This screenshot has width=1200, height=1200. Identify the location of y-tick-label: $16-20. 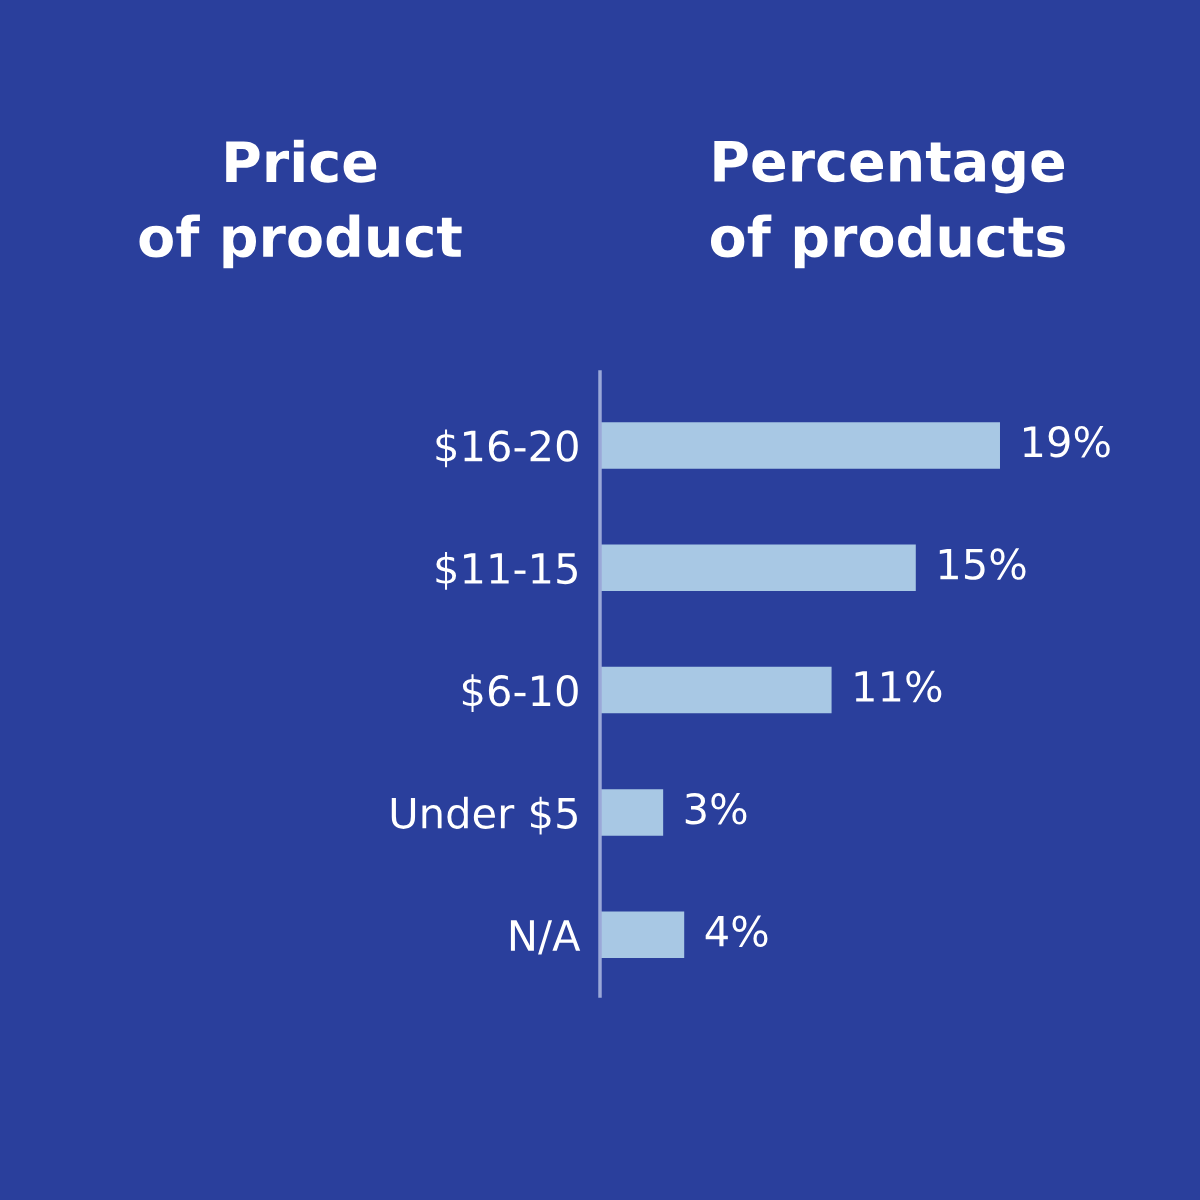
(507, 448).